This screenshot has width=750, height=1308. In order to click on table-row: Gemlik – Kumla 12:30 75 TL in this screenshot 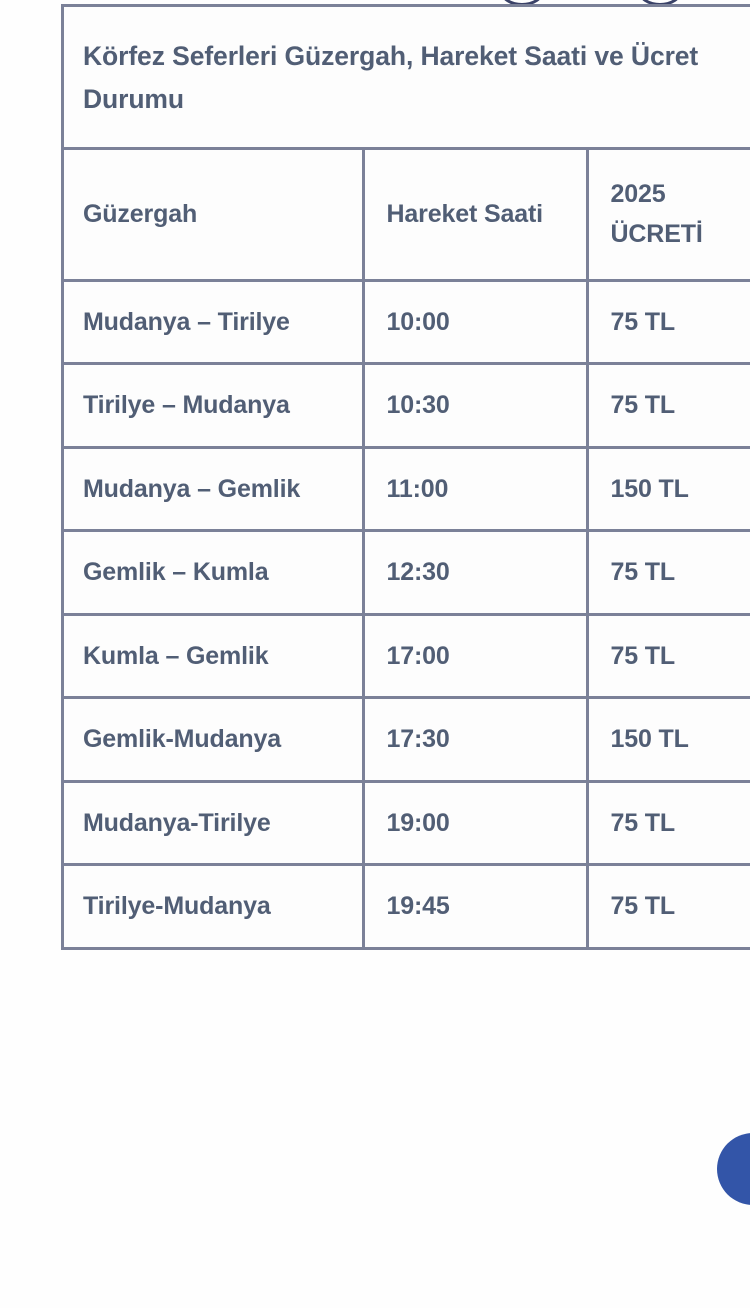, I will do `click(407, 572)`.